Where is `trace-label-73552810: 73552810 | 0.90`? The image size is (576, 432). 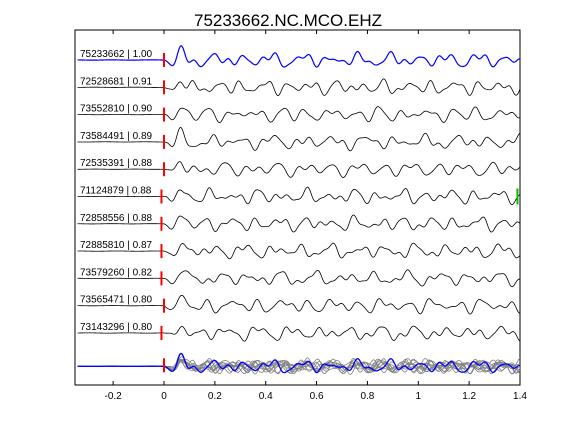
trace-label-73552810: 73552810 | 0.90 is located at coordinates (116, 109).